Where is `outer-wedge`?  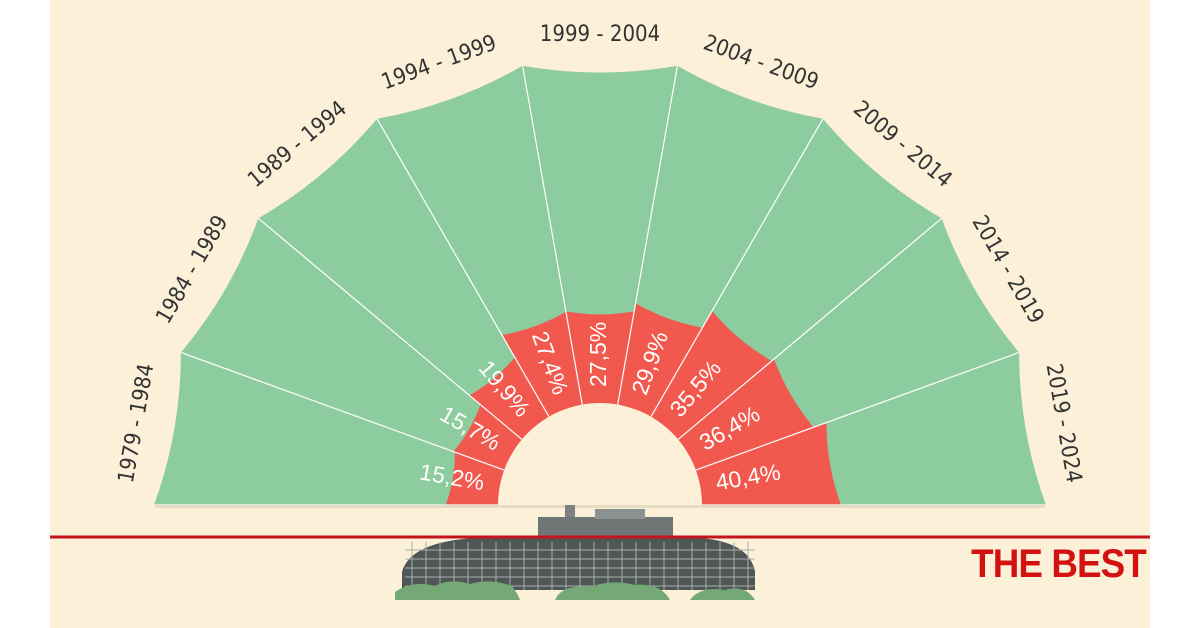 outer-wedge is located at coordinates (600, 285).